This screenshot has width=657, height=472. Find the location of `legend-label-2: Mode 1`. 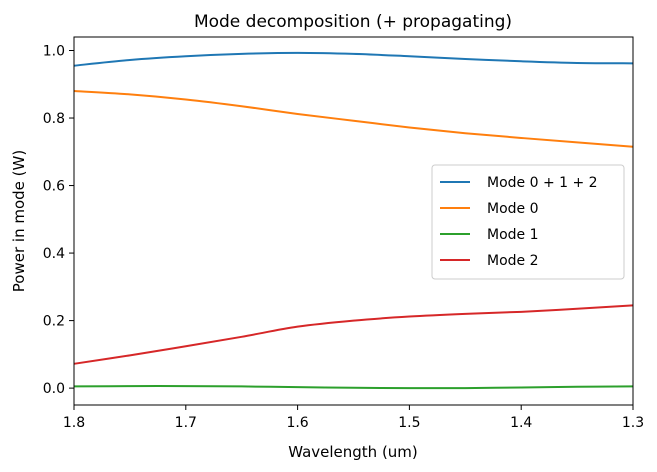

legend-label-2: Mode 1 is located at coordinates (513, 235).